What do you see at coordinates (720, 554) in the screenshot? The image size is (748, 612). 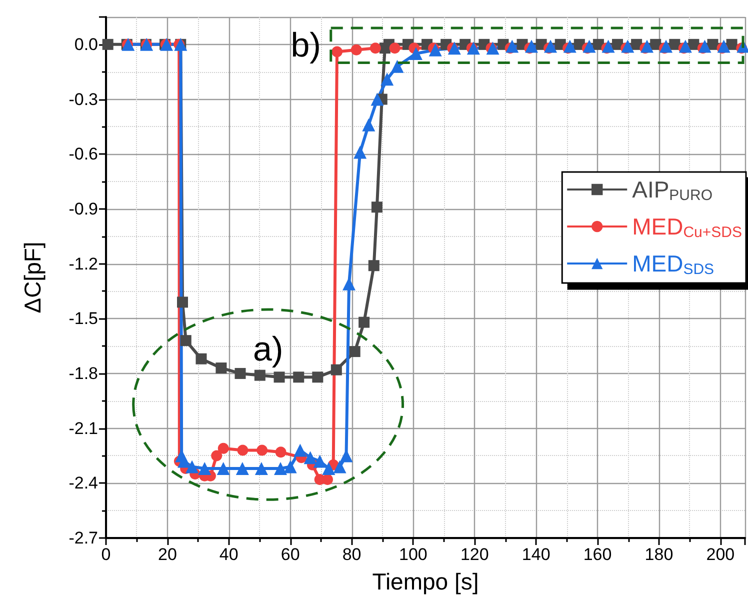 I see `x-tick-label: 200` at bounding box center [720, 554].